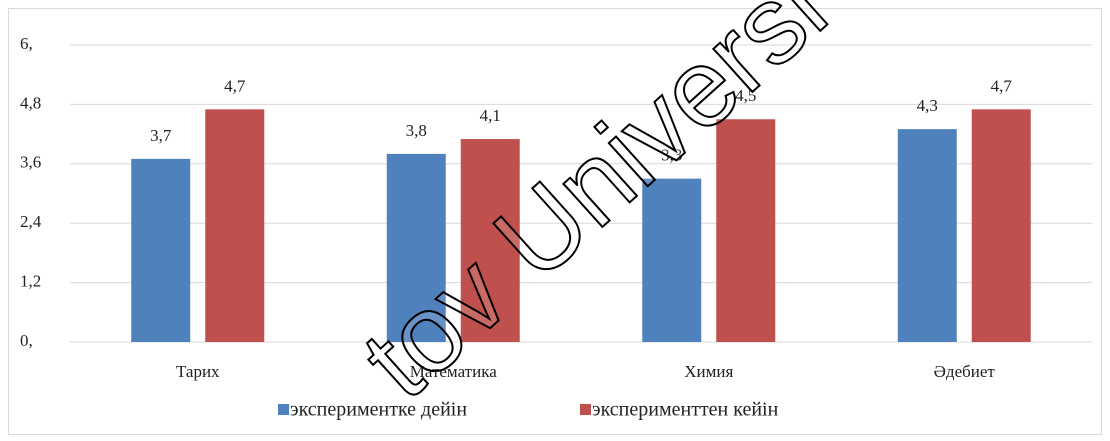 The image size is (1110, 441). I want to click on legend-label: эксперименттен кейін, so click(685, 410).